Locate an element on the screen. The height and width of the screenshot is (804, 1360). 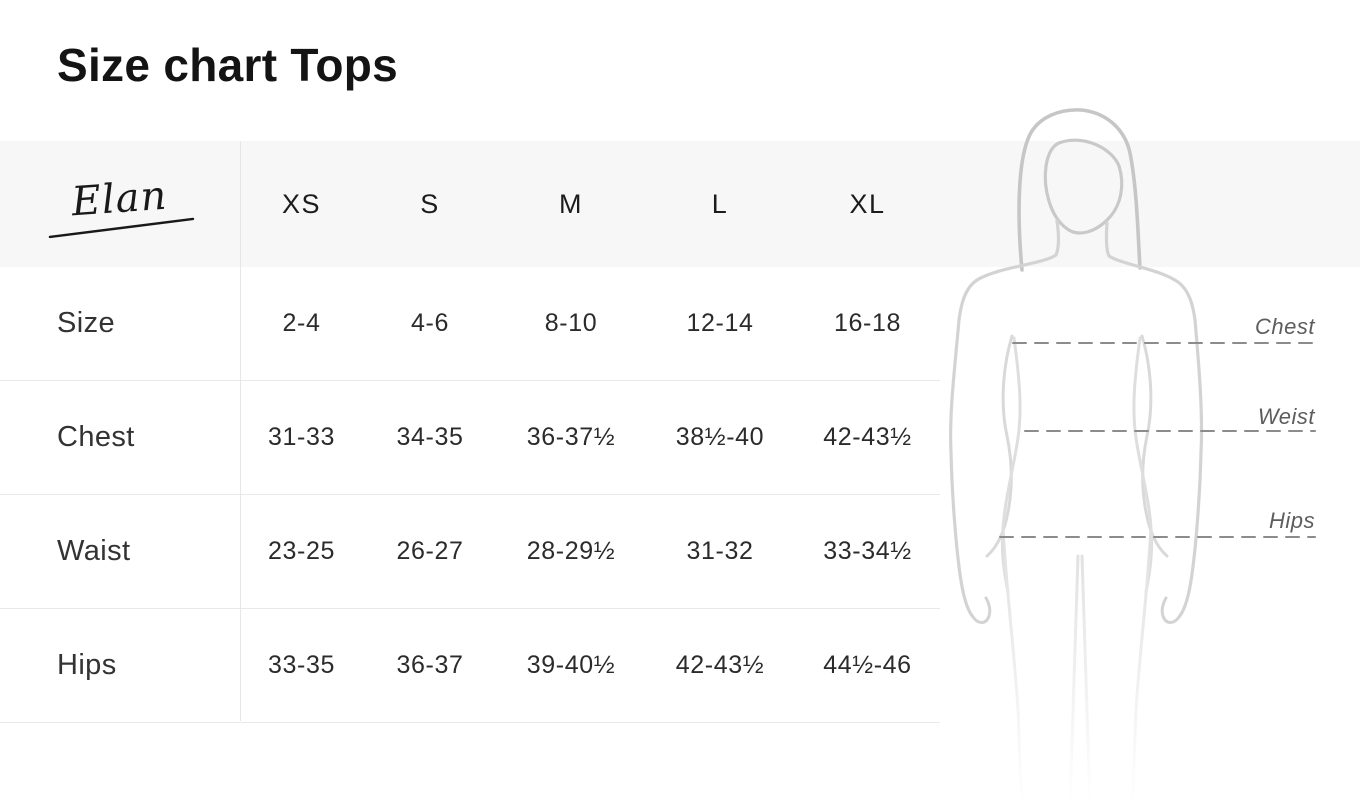
cell-value: 44½-46 is located at coordinates (867, 665).